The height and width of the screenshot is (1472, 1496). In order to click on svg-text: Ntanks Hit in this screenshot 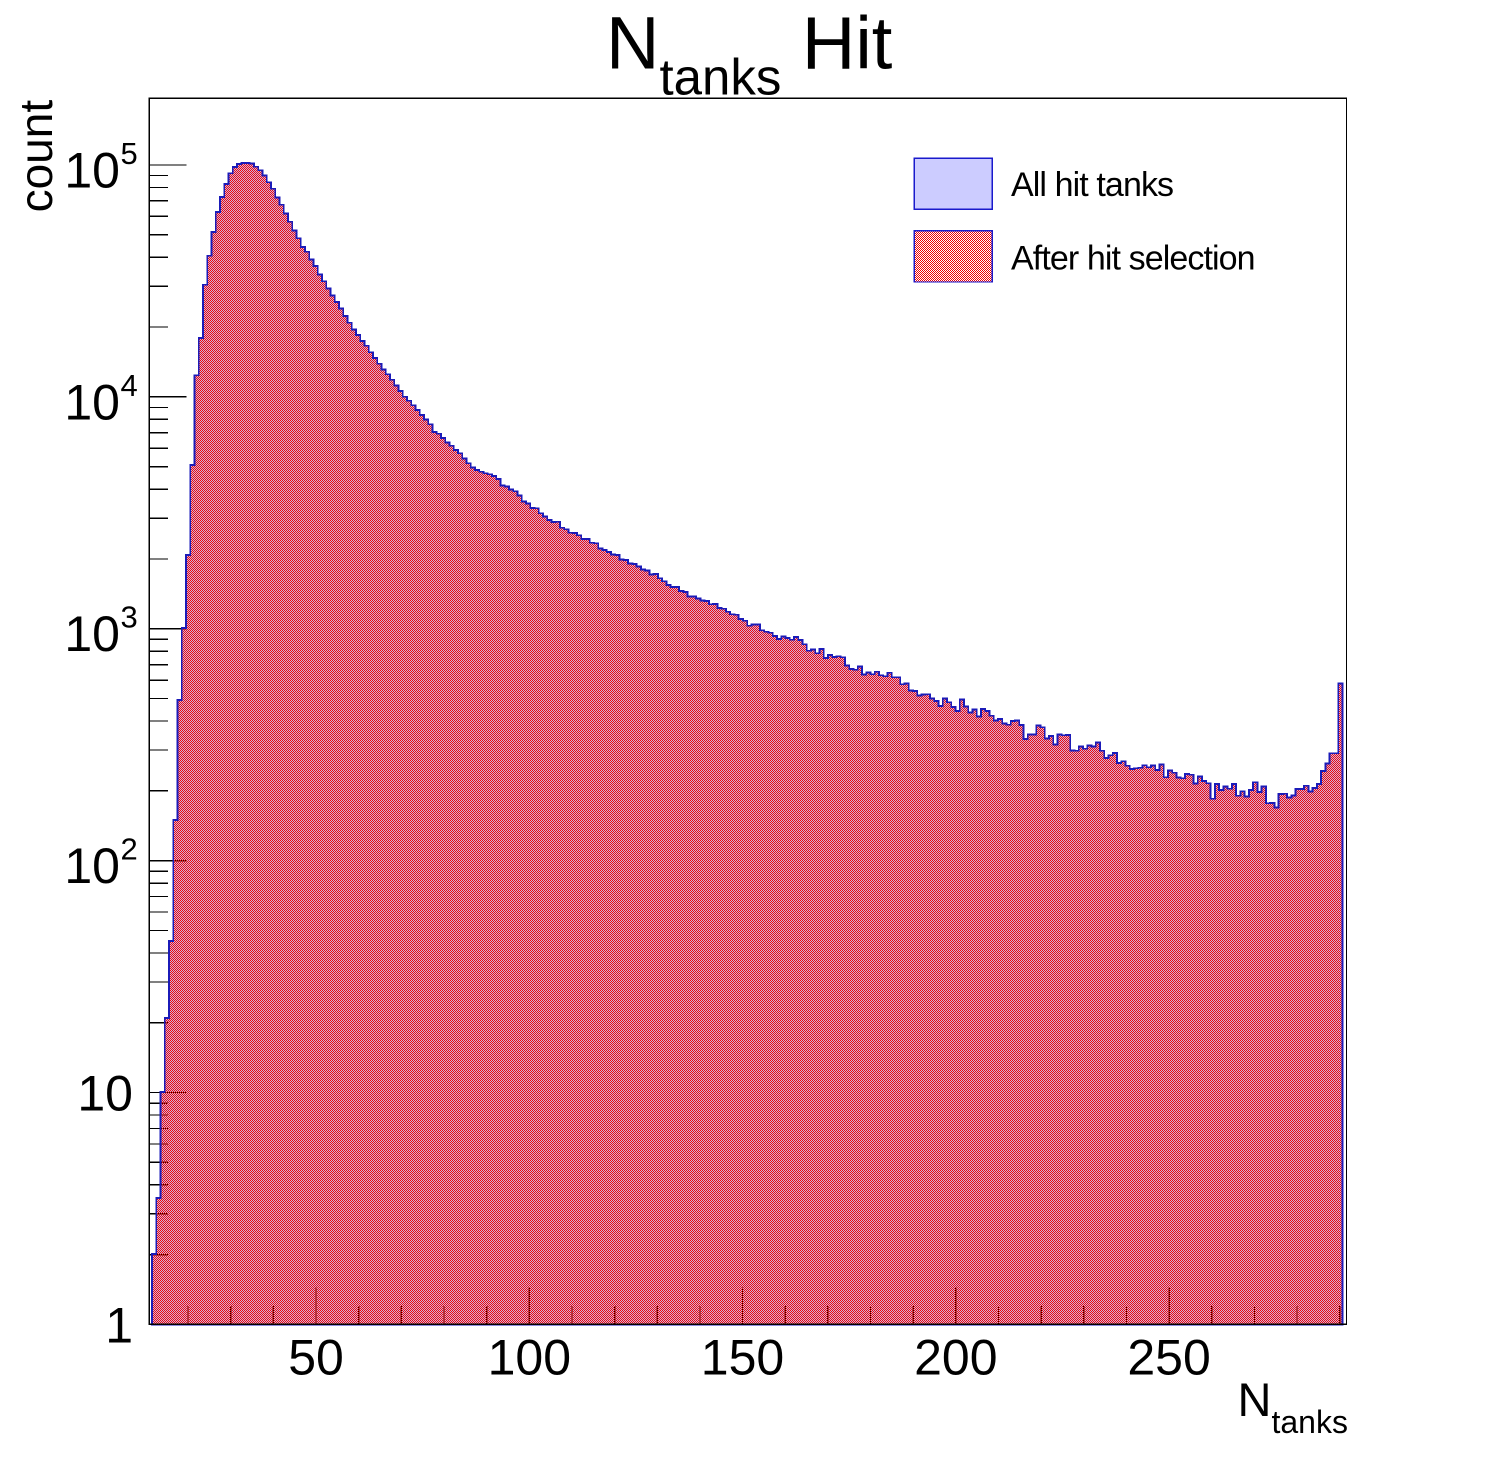, I will do `click(749, 54)`.